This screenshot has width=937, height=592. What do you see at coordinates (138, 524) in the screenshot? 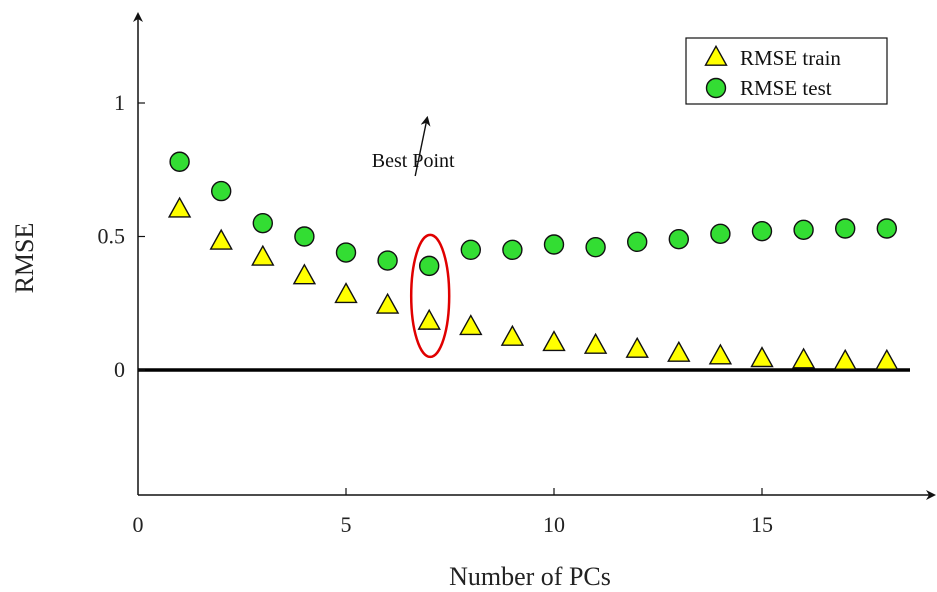
I see `x-tick-label: 0` at bounding box center [138, 524].